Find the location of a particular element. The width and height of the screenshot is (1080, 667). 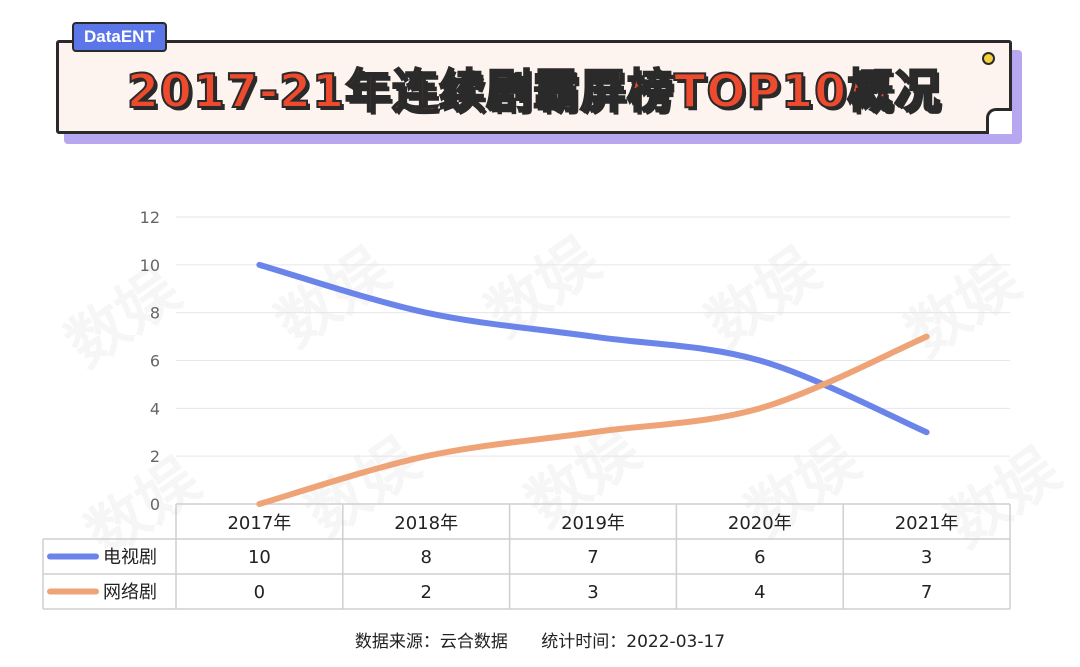

page-fold-icon is located at coordinates (999, 121).